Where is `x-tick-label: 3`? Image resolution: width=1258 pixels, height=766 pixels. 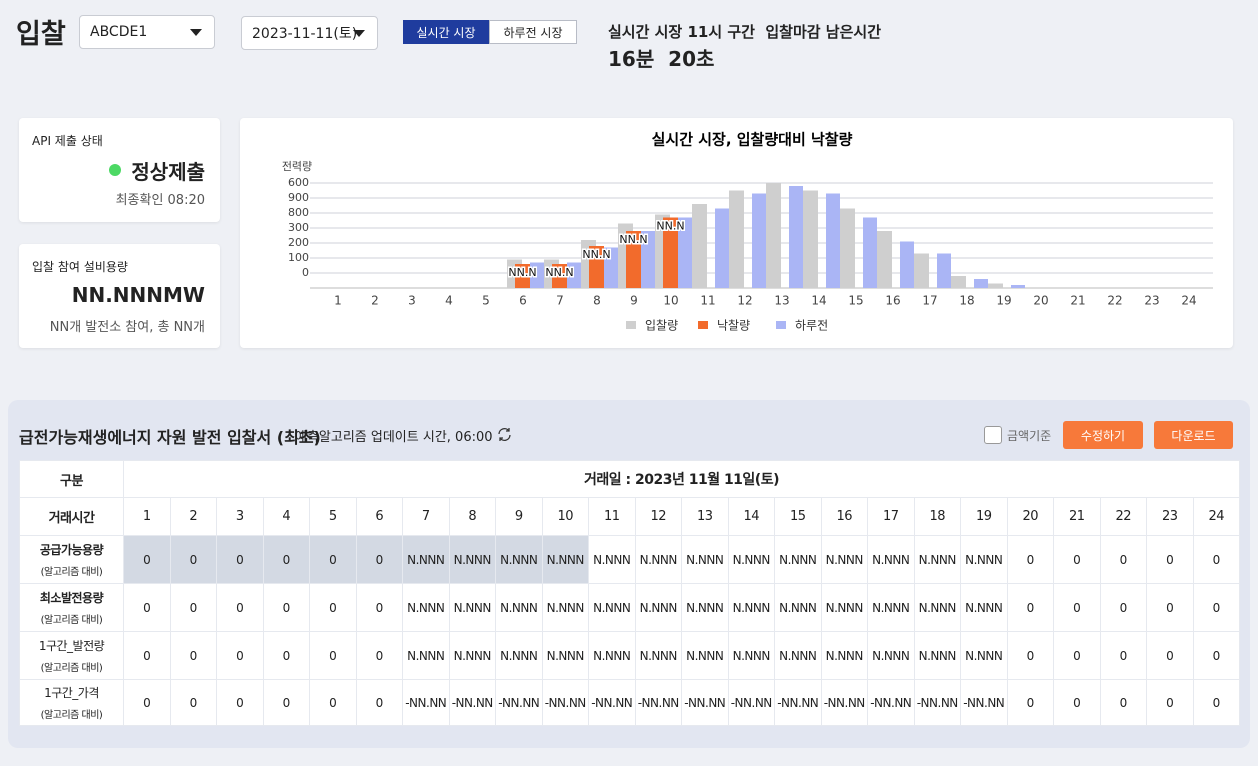 x-tick-label: 3 is located at coordinates (412, 301).